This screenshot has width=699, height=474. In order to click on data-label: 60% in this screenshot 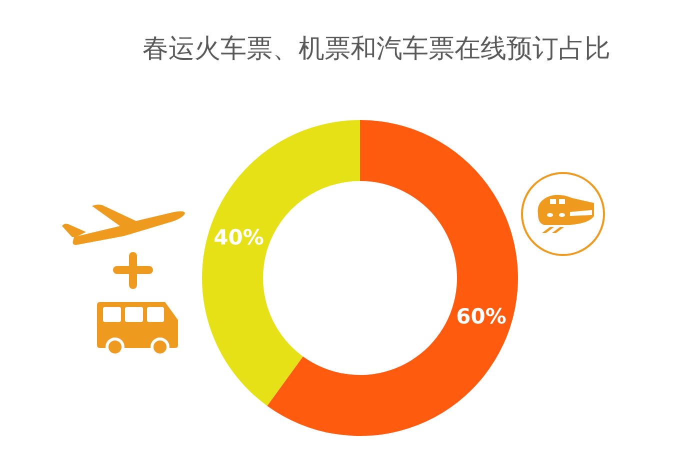, I will do `click(481, 316)`.